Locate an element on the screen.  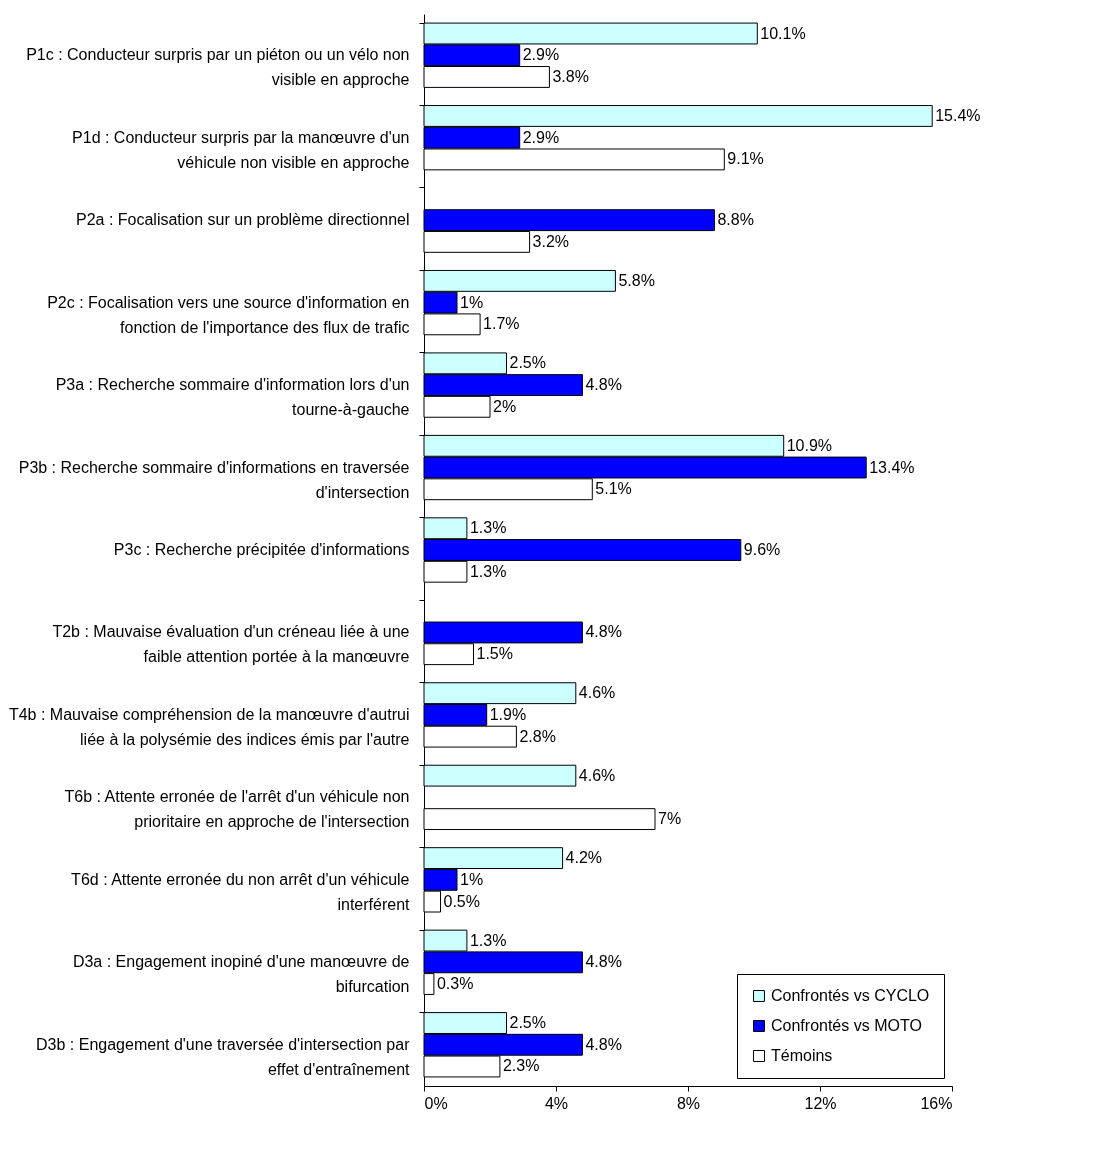
data-label: 15.4% is located at coordinates (958, 115).